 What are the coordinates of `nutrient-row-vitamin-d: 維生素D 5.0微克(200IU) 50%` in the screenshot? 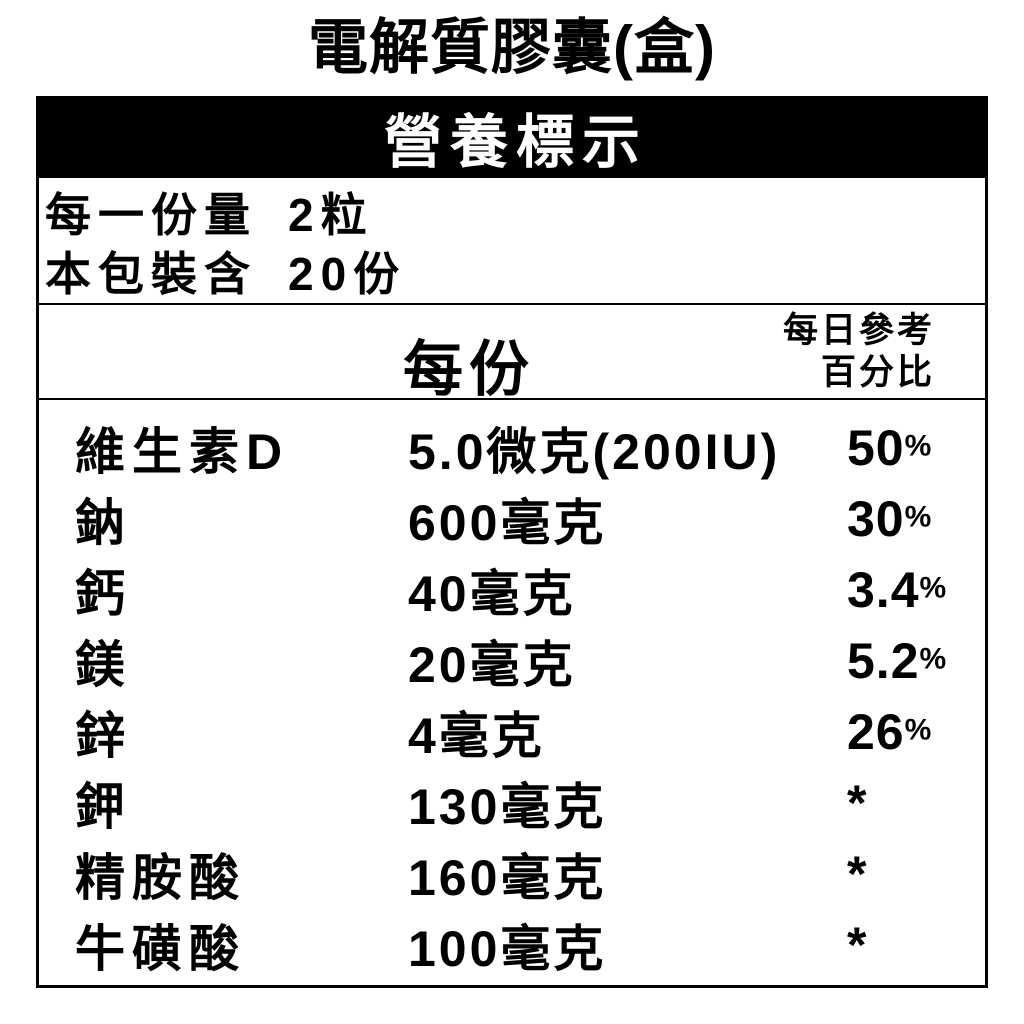 It's located at (512, 447).